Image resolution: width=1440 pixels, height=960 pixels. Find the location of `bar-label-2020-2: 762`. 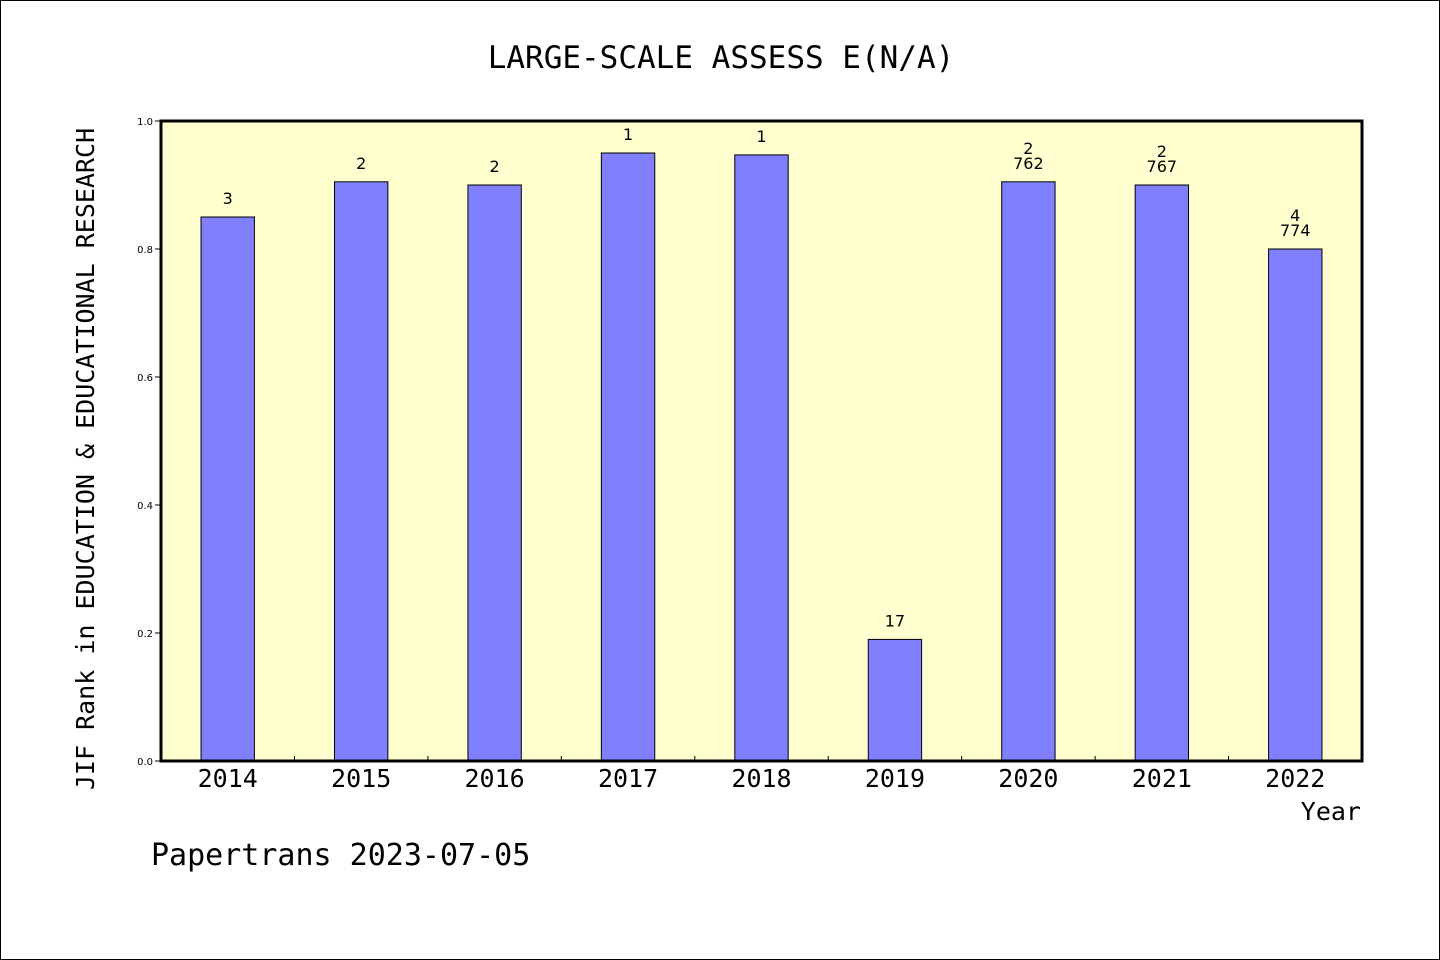

bar-label-2020-2: 762 is located at coordinates (1028, 163).